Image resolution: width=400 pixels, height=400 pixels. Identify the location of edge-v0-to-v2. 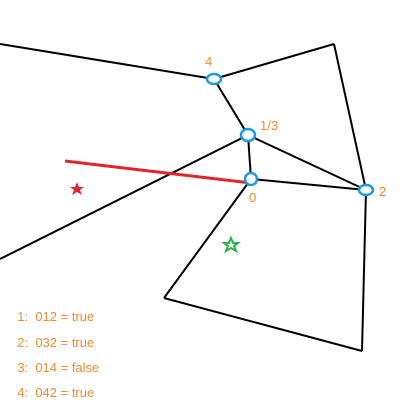
(308, 184).